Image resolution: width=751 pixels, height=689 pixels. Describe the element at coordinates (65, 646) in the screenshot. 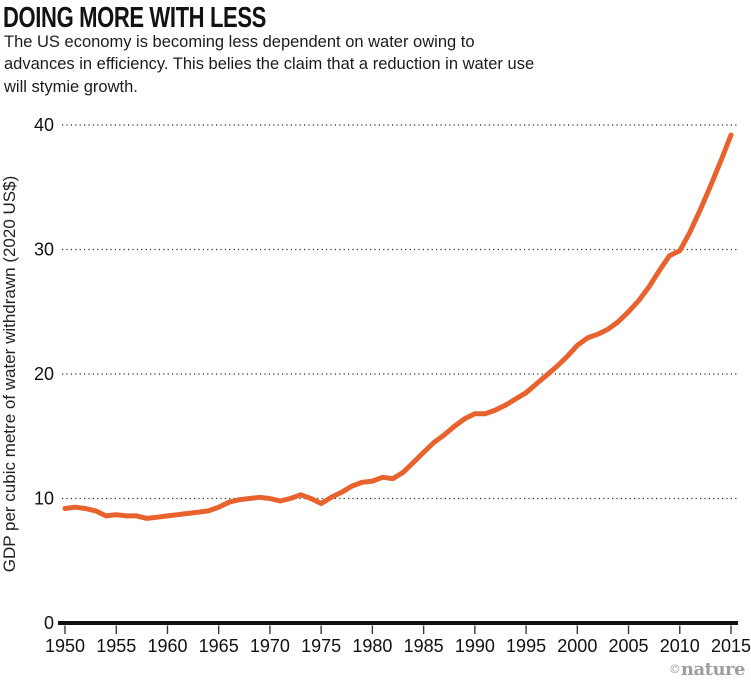

I see `x-tick-label: 1950` at that location.